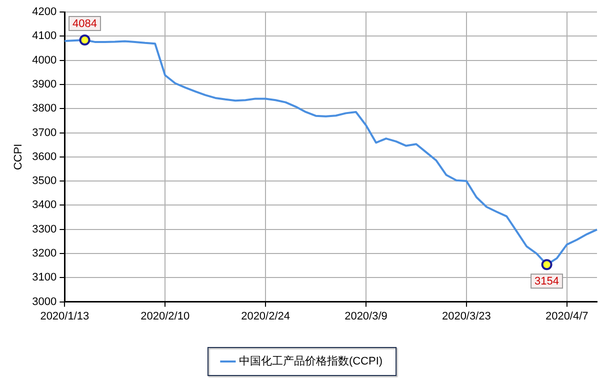  What do you see at coordinates (44, 229) in the screenshot?
I see `y-tick-label: 3300` at bounding box center [44, 229].